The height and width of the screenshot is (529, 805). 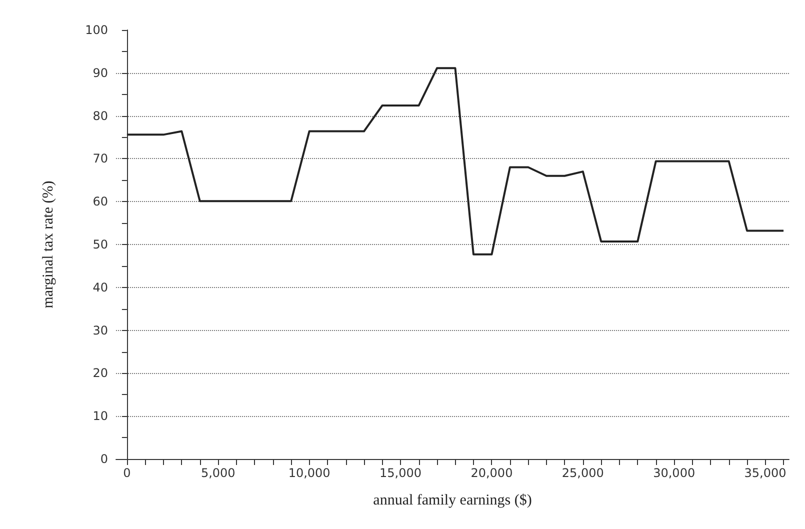 I want to click on x-tick-label: 10,000, so click(x=309, y=473).